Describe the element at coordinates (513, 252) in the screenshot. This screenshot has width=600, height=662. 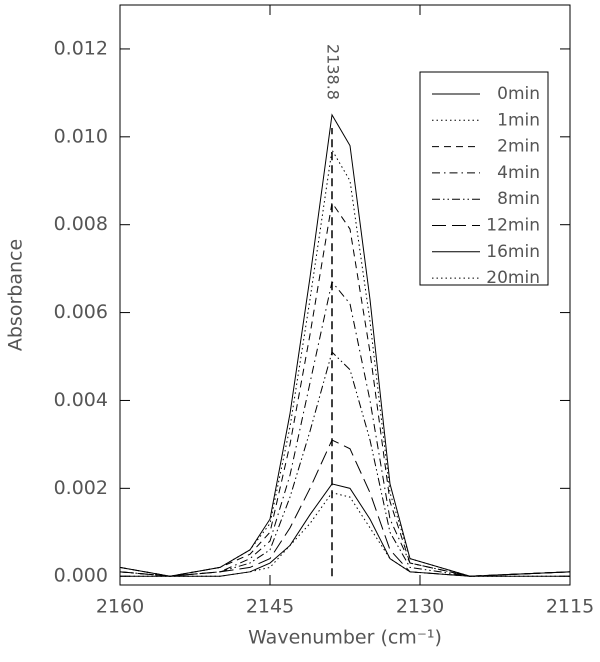
I see `legend-label: 16min` at that location.